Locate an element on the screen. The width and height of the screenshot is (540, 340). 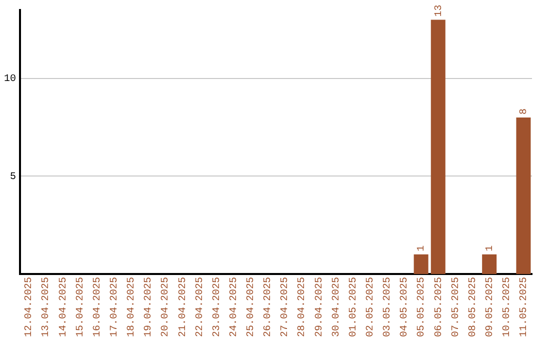
x-tick-label: 03.05.2025 is located at coordinates (388, 307).